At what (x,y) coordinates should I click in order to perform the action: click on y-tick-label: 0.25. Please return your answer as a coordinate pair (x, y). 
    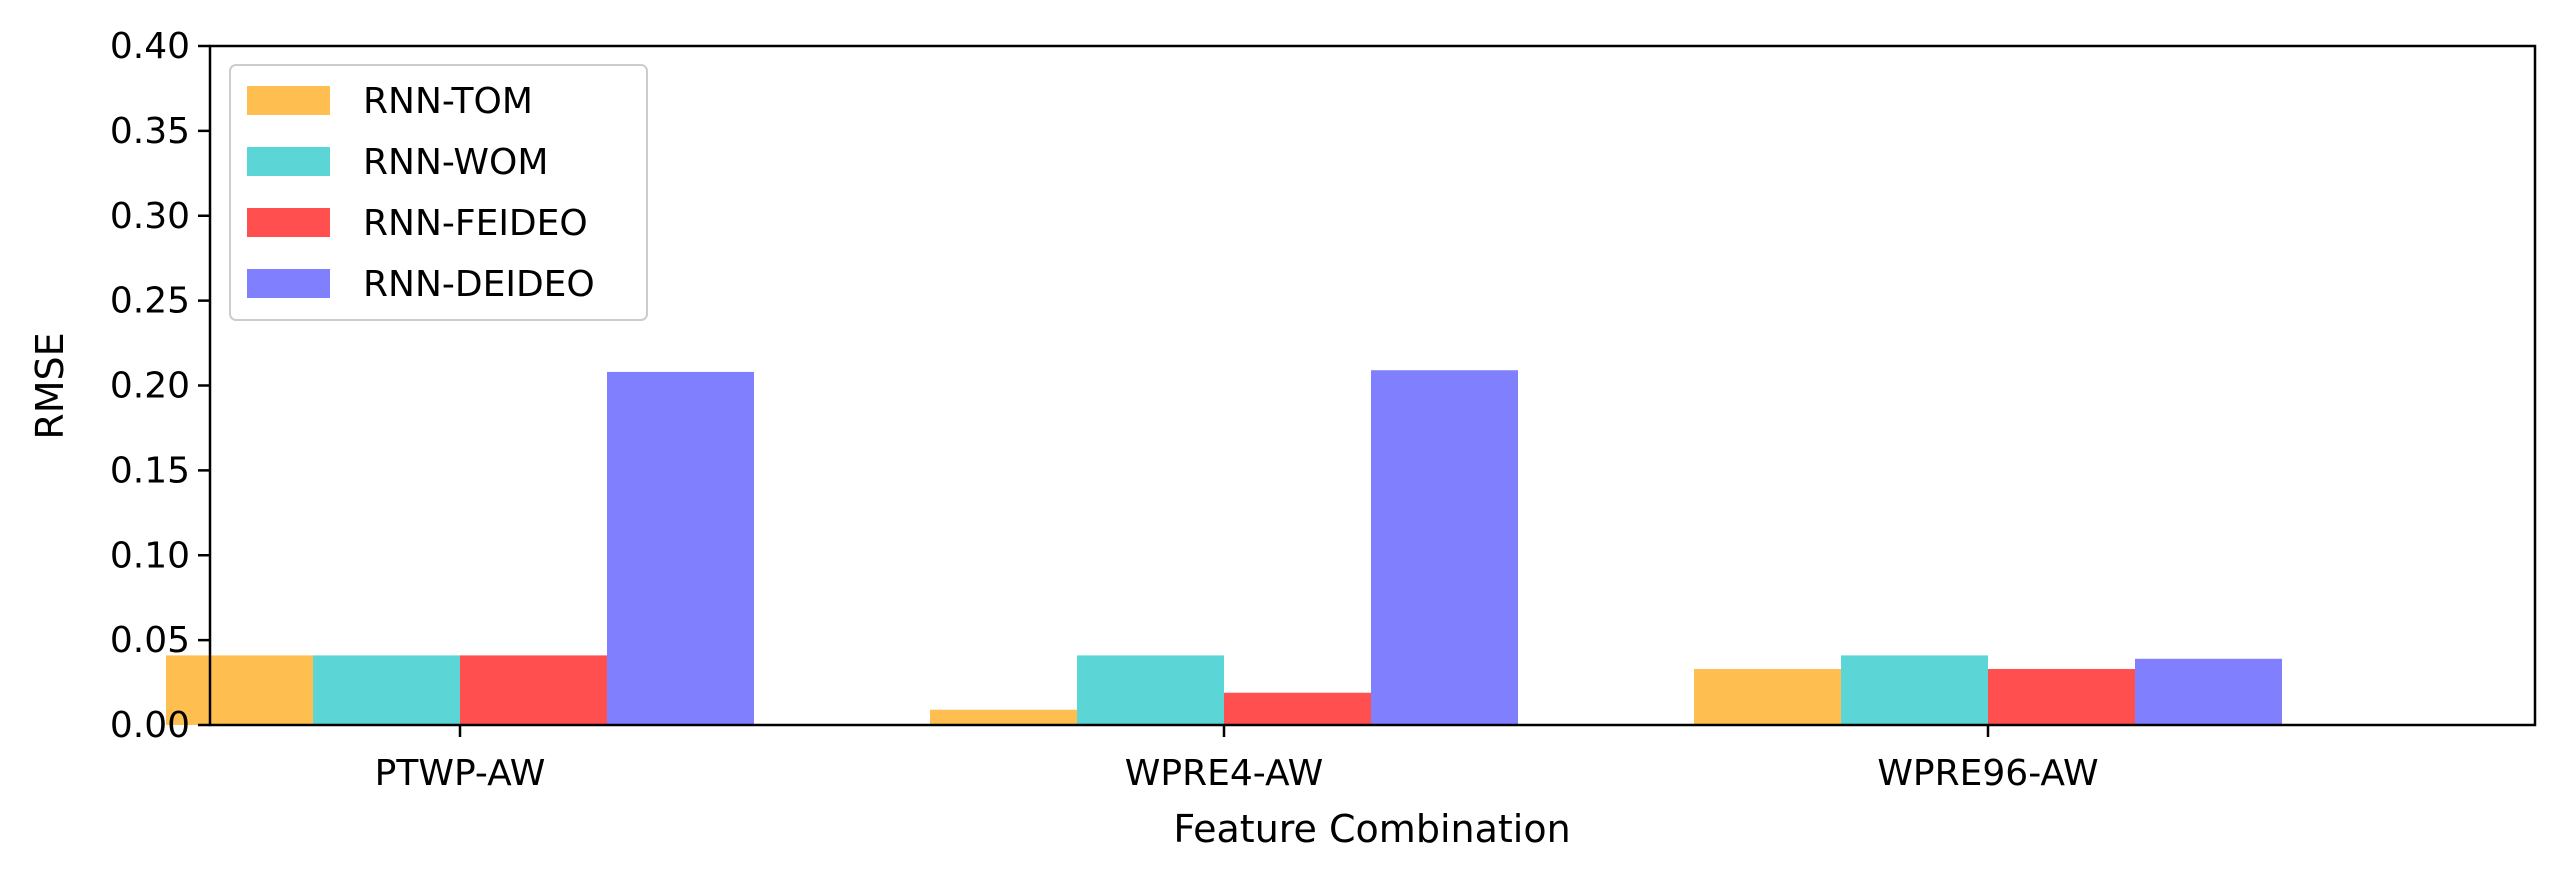
    Looking at the image, I should click on (150, 301).